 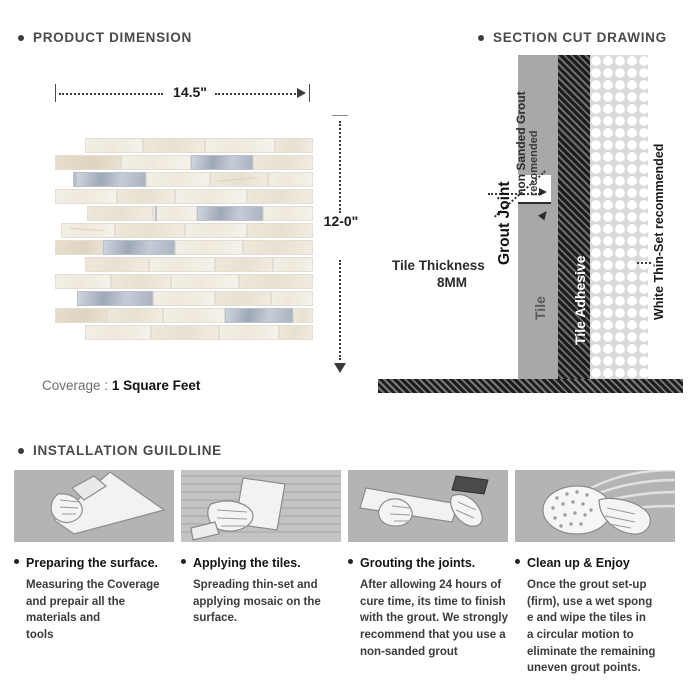 I want to click on white-thinset-label: White Thin-Set recommended, so click(x=659, y=231).